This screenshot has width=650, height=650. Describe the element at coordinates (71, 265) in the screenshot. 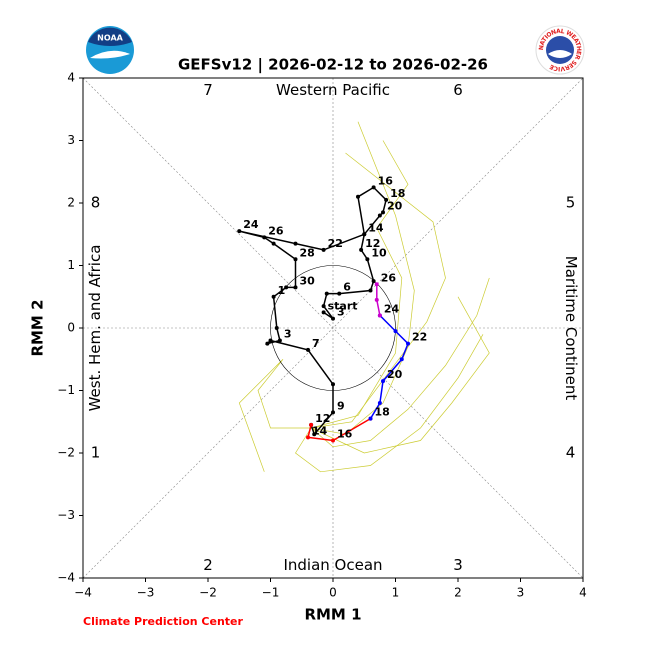

I see `y-tick-label: 1` at that location.